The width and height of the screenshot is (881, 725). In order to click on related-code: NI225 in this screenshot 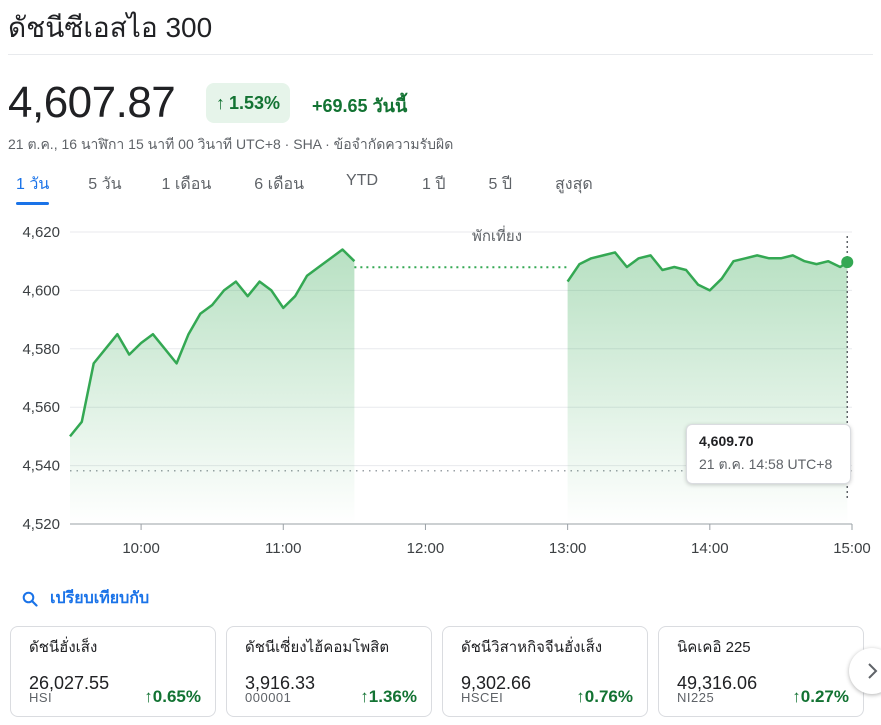, I will do `click(696, 697)`.